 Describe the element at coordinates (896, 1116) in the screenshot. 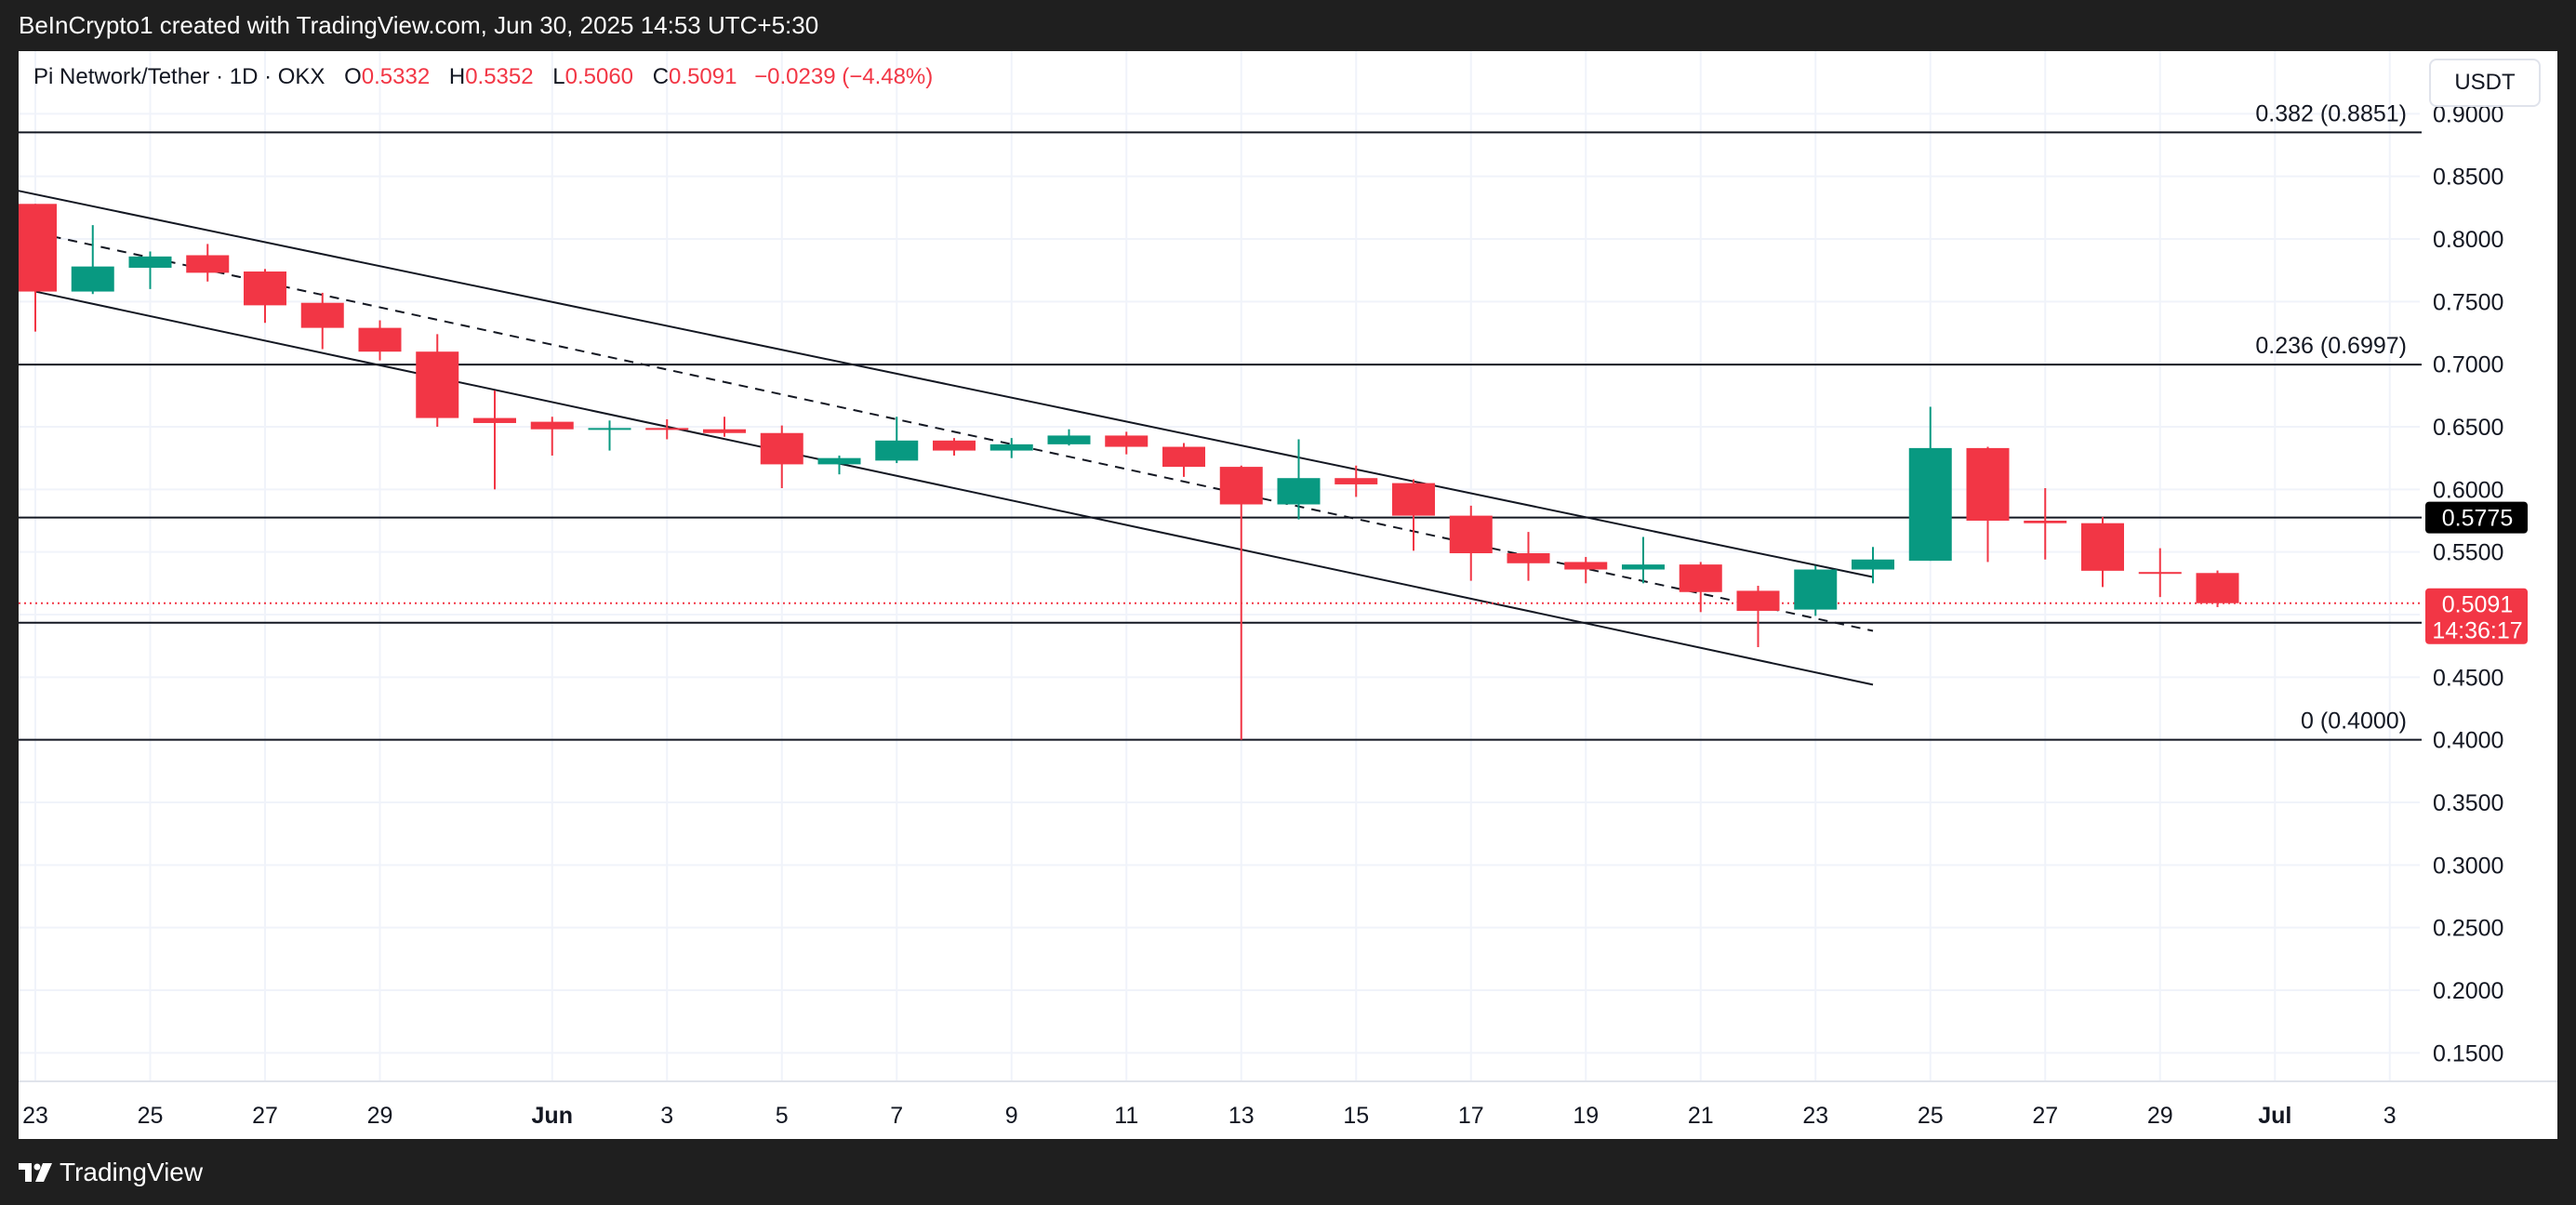

I see `x-tick-label: 7` at that location.